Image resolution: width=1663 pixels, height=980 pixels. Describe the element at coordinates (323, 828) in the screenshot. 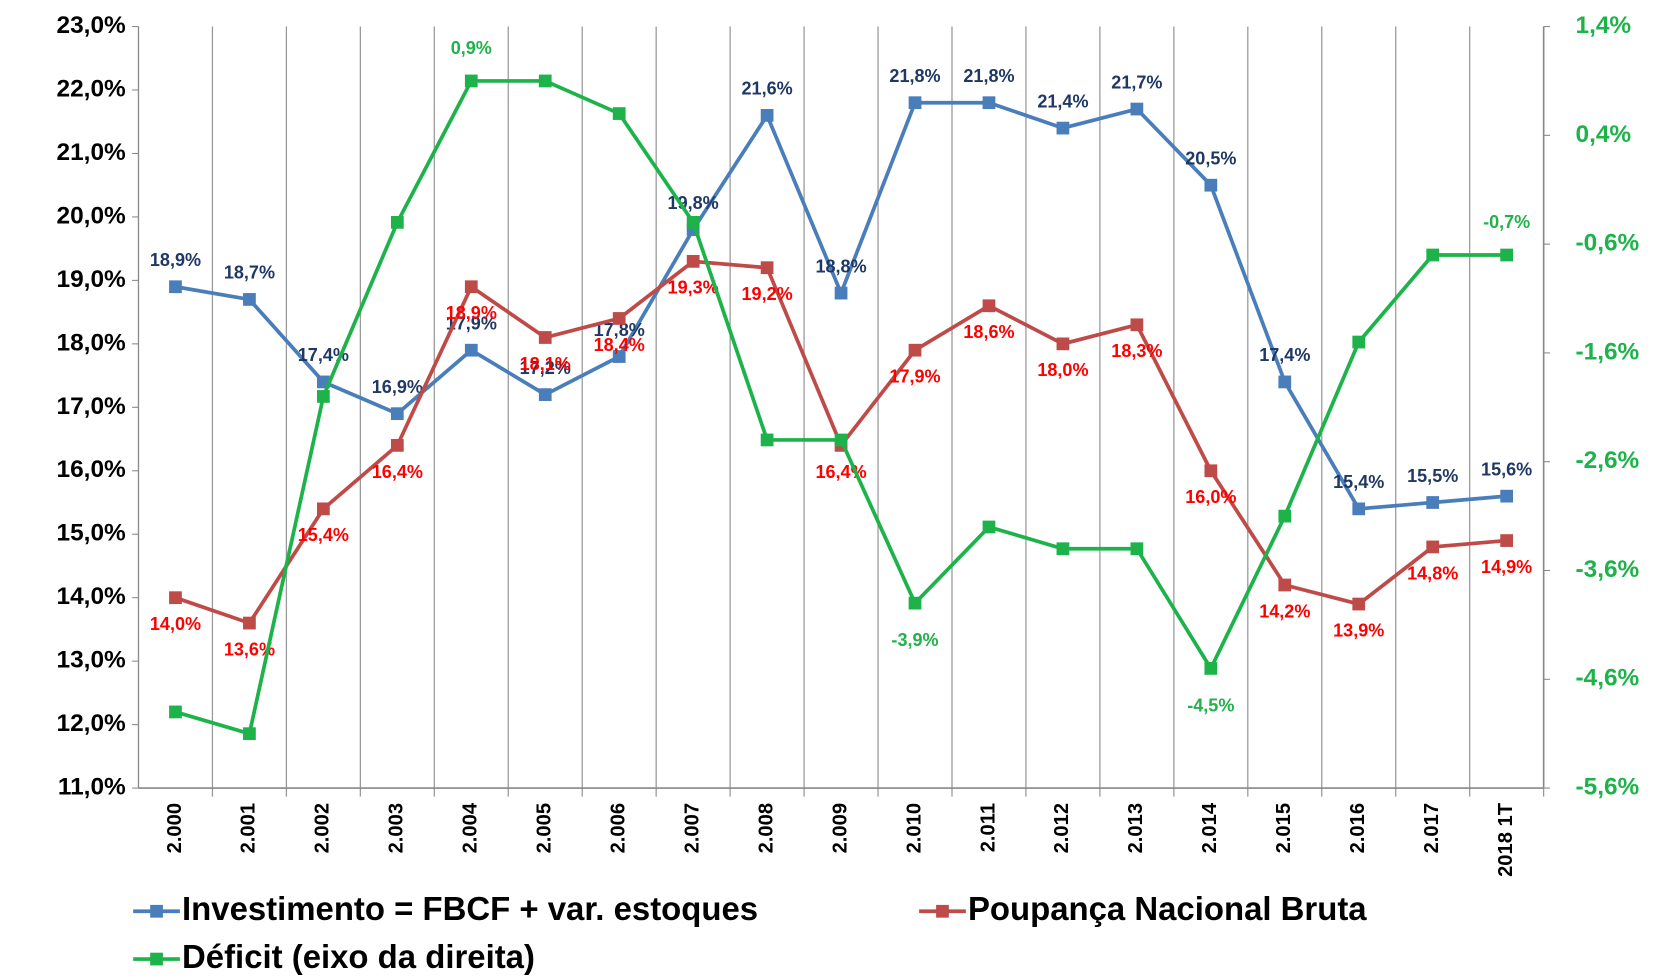

I see `x-tick-label: 2.002` at that location.